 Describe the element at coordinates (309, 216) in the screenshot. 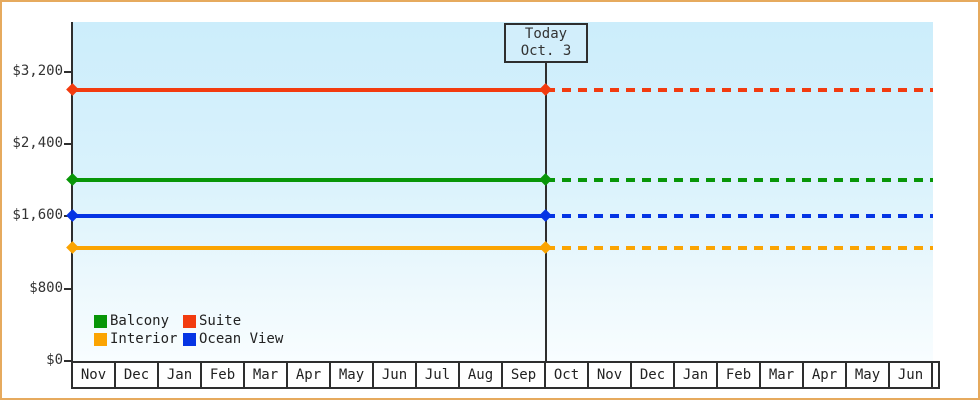

I see `series-line-solid-ocean-view` at that location.